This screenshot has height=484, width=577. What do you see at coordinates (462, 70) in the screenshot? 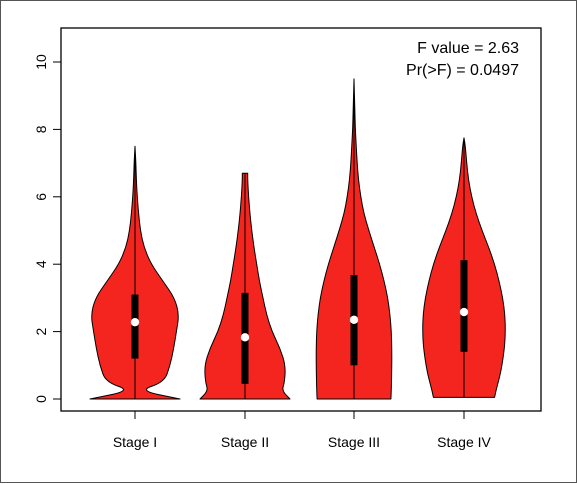
I see `p-value-label: Pr(>F) = 0.0497` at bounding box center [462, 70].